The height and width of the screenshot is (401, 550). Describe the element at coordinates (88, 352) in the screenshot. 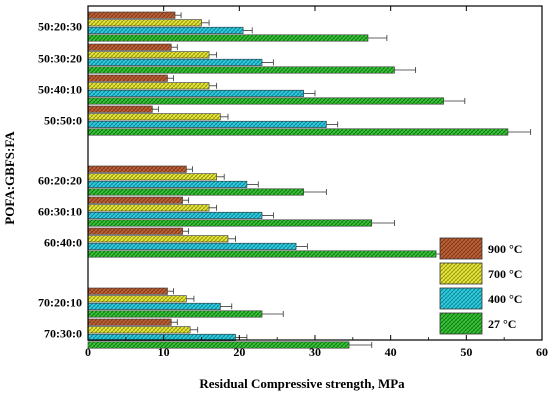

I see `x-tick-label: 0` at that location.